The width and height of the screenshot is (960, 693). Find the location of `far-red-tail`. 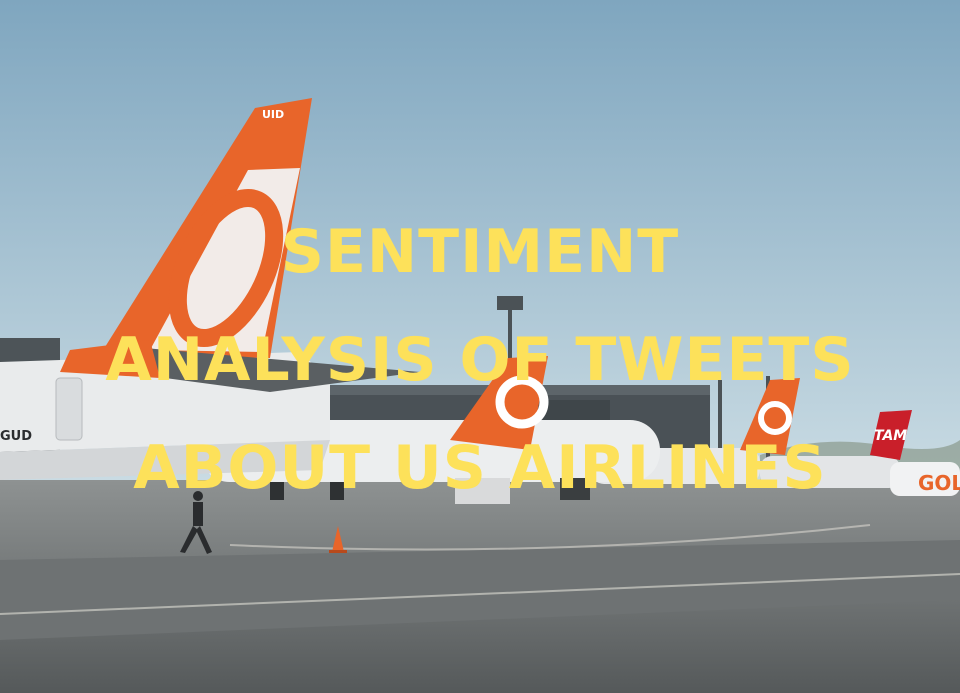

far-red-tail is located at coordinates (891, 435).